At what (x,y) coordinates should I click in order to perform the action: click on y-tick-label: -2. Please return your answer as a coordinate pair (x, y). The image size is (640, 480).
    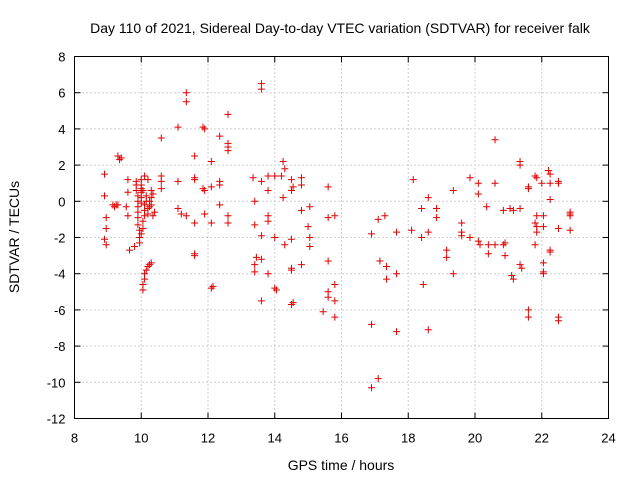
    Looking at the image, I should click on (60, 238).